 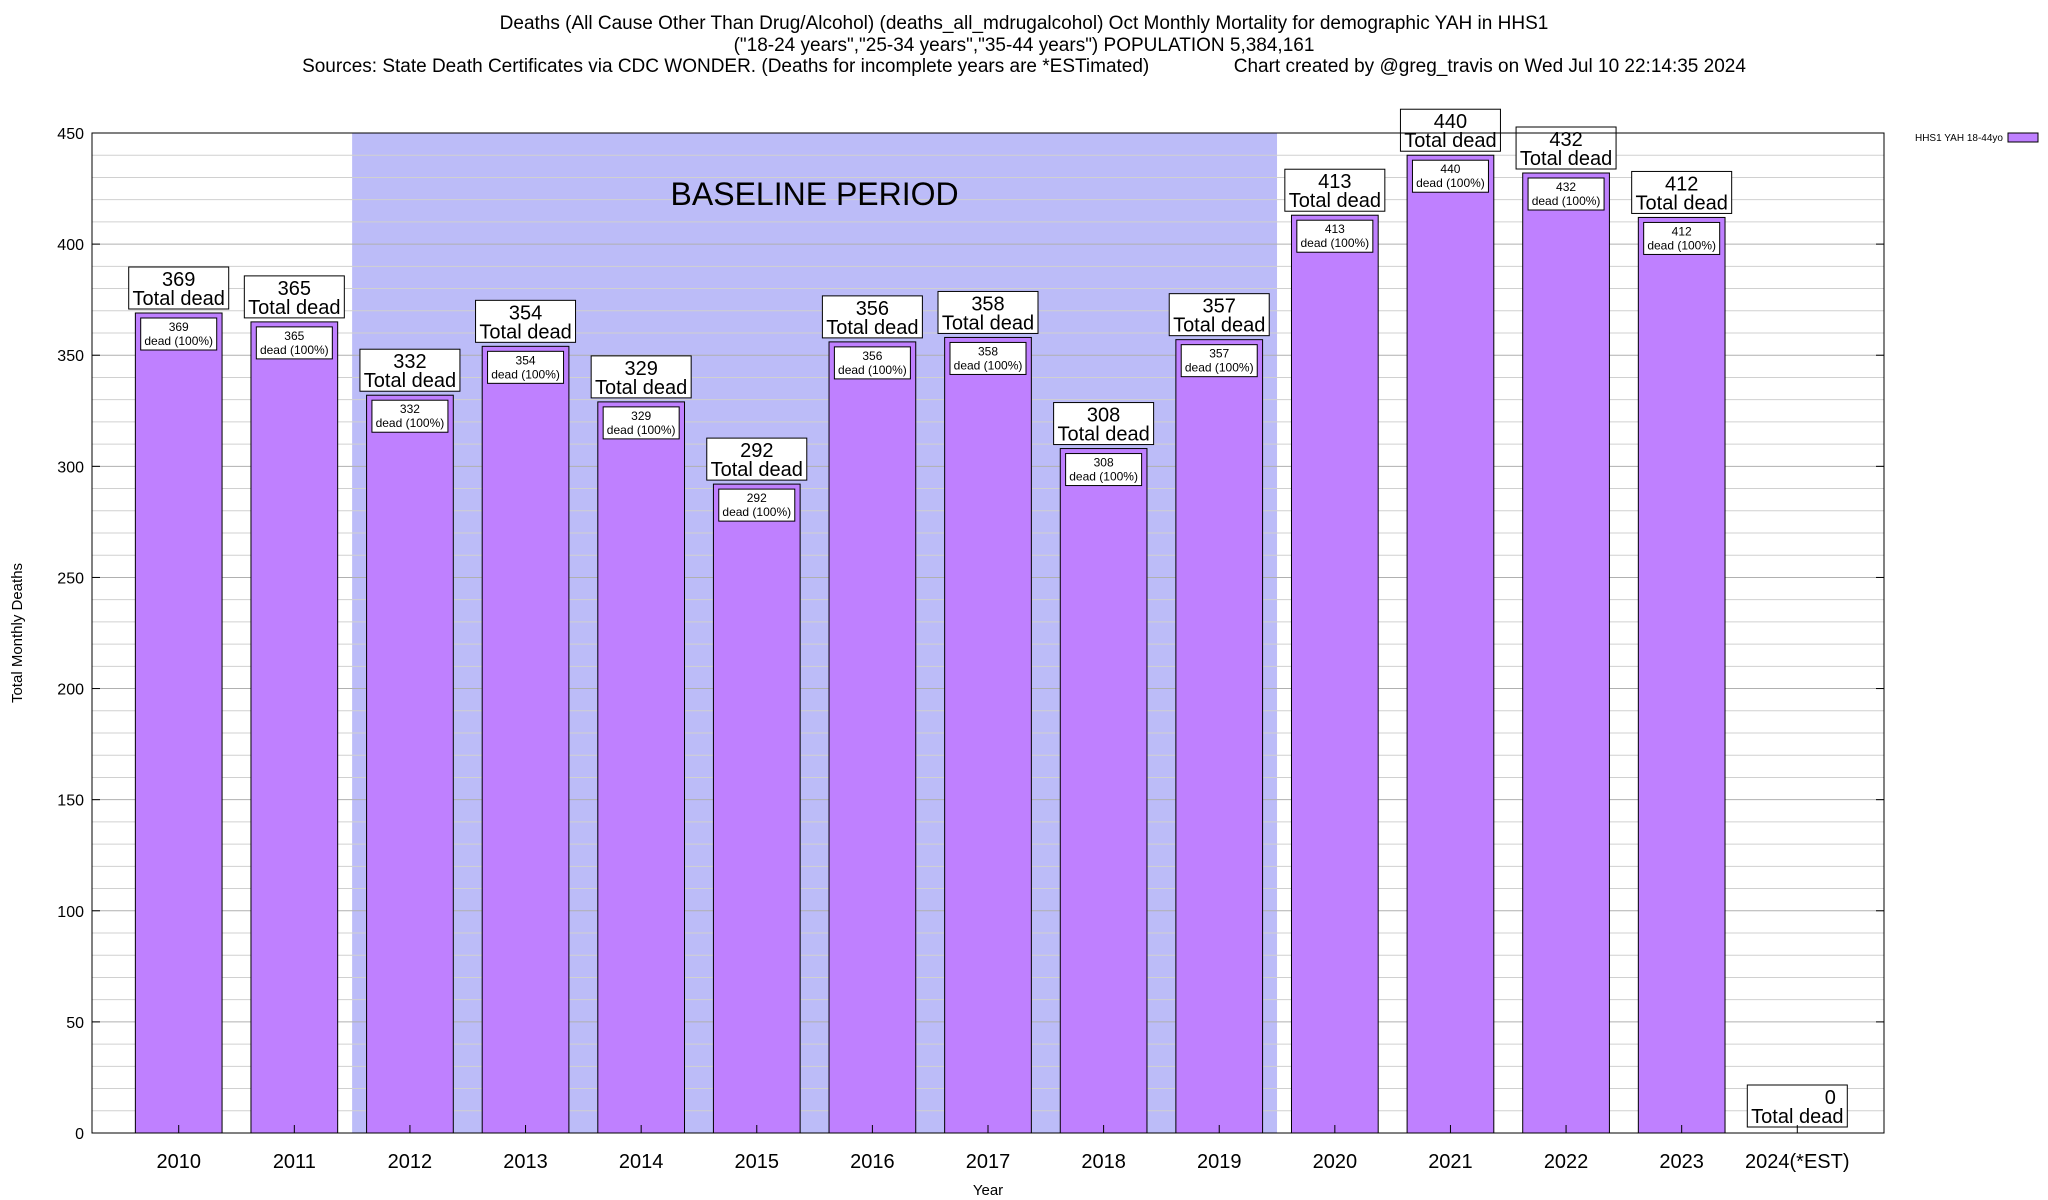 What do you see at coordinates (641, 1162) in the screenshot?
I see `x-tick-label: 2014` at bounding box center [641, 1162].